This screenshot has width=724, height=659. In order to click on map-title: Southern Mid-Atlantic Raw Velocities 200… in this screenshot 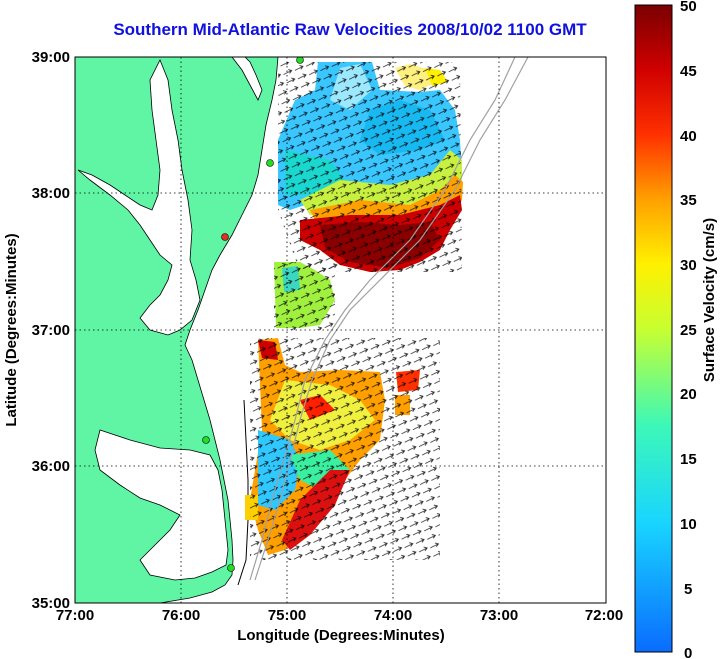, I will do `click(350, 29)`.